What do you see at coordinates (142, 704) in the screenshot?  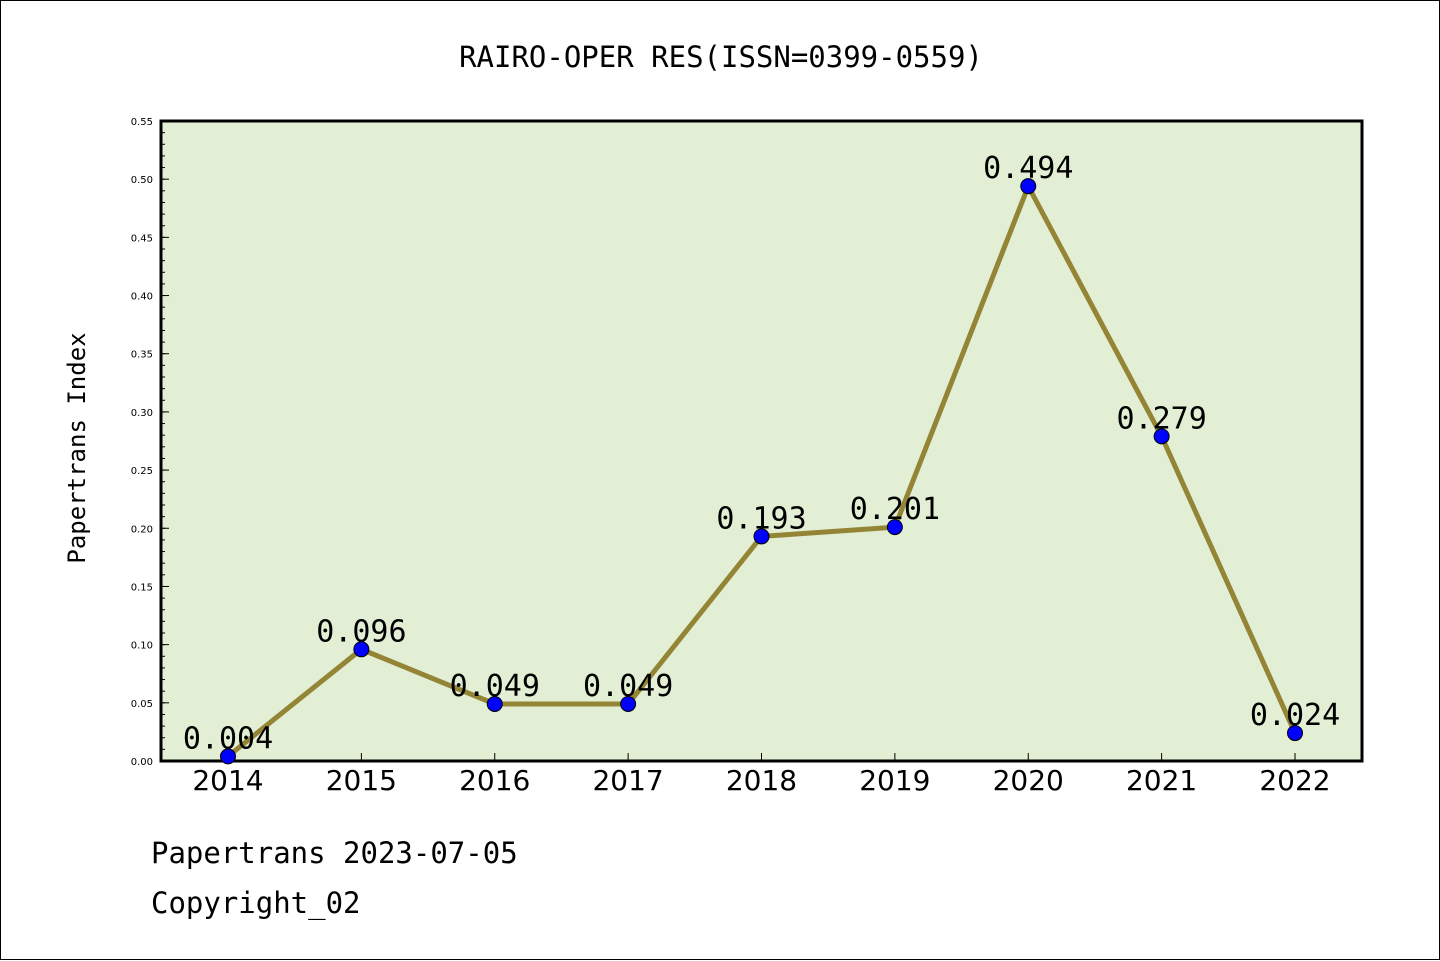 I see `y-tick-label: 0.05` at bounding box center [142, 704].